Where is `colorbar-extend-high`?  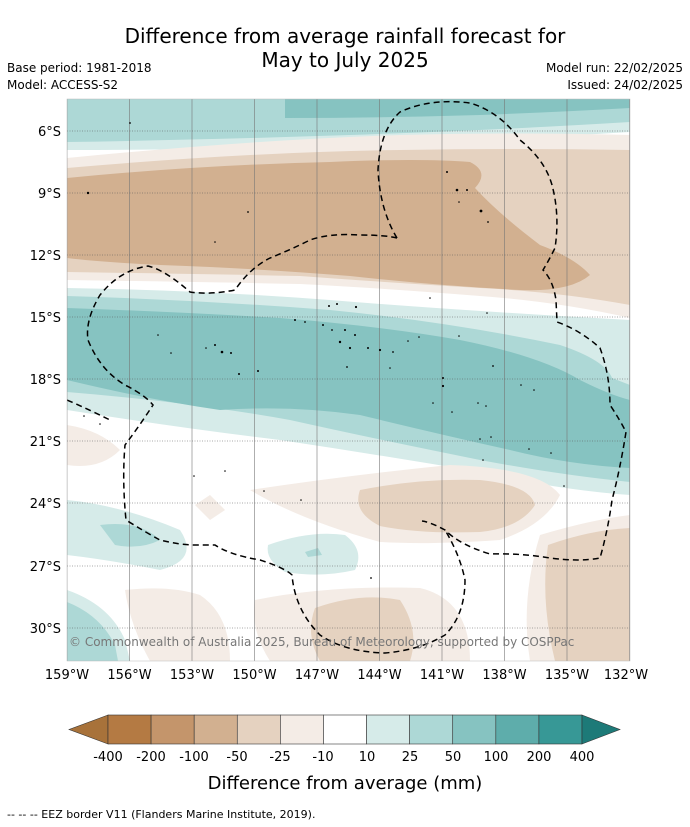 colorbar-extend-high is located at coordinates (601, 729).